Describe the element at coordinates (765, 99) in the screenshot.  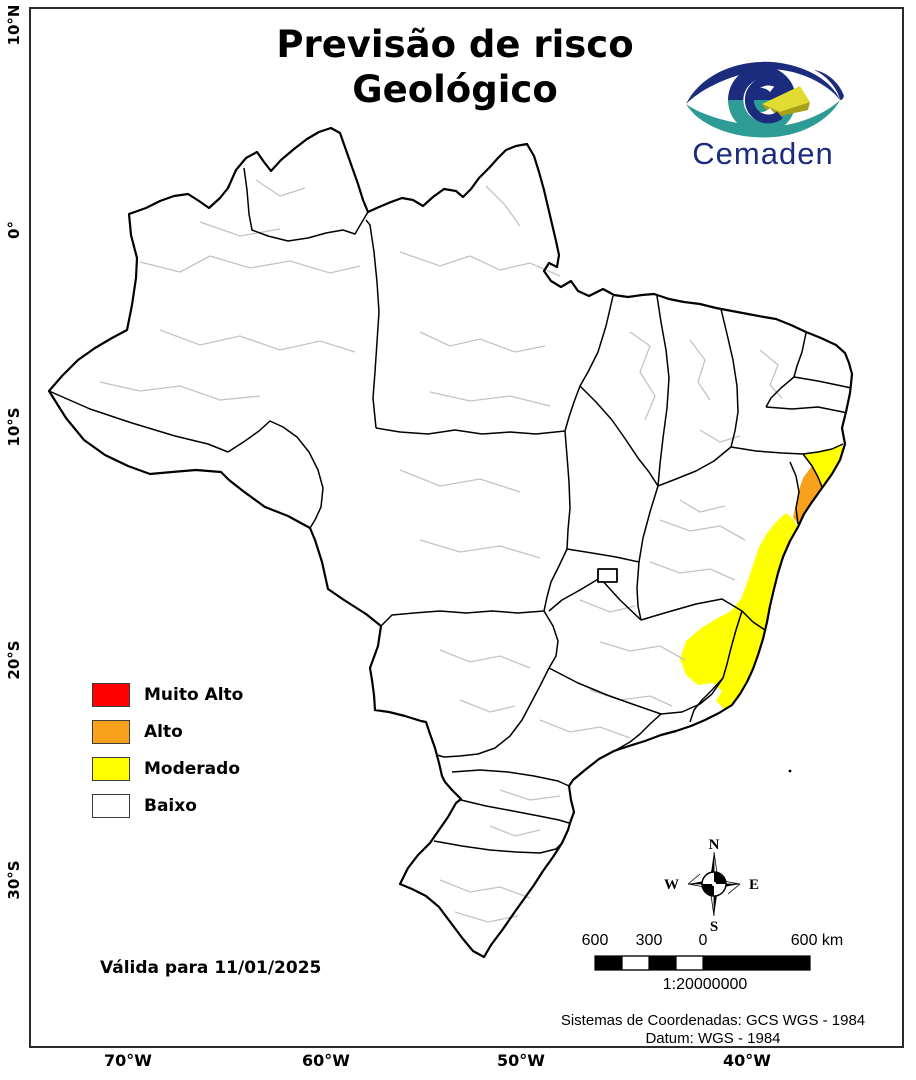
I see `cemaden-eye-icon` at that location.